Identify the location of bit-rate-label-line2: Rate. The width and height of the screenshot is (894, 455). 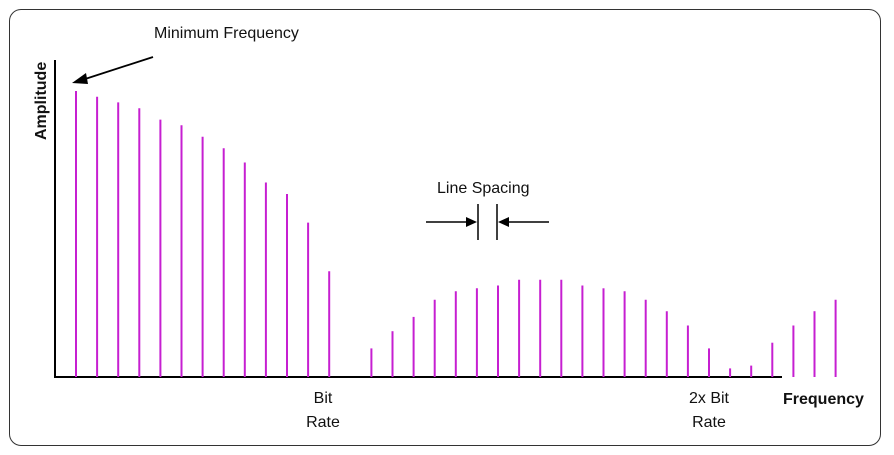
(323, 422).